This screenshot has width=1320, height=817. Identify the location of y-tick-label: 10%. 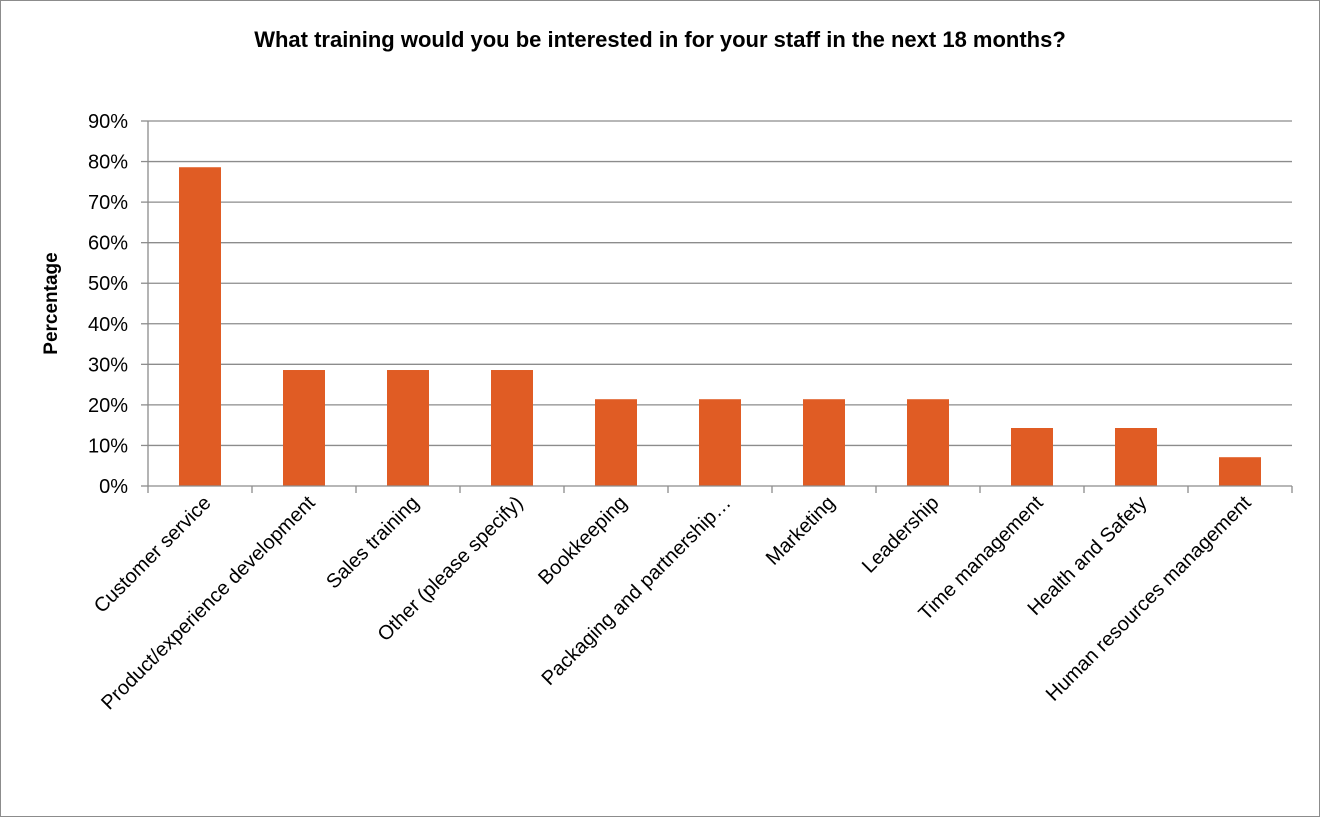
(108, 446).